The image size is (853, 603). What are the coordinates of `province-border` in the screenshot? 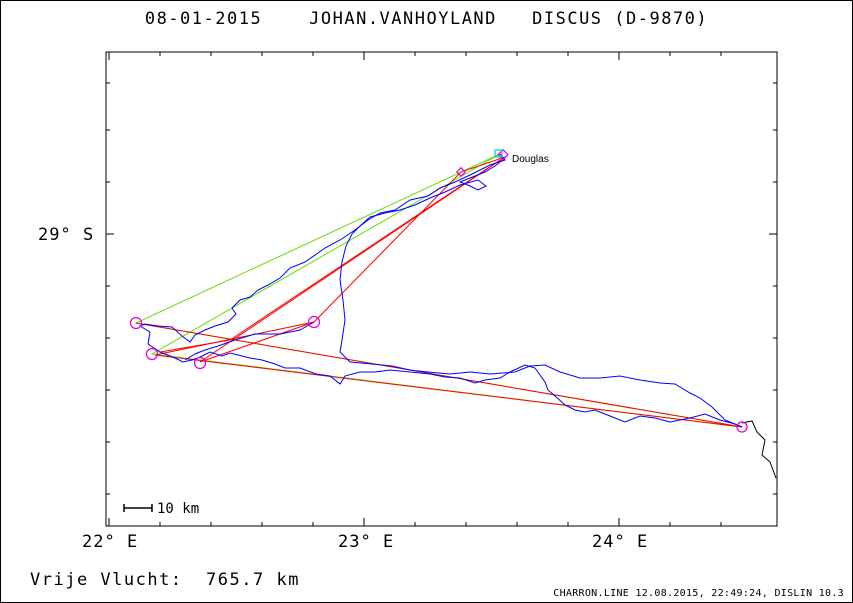 It's located at (759, 449).